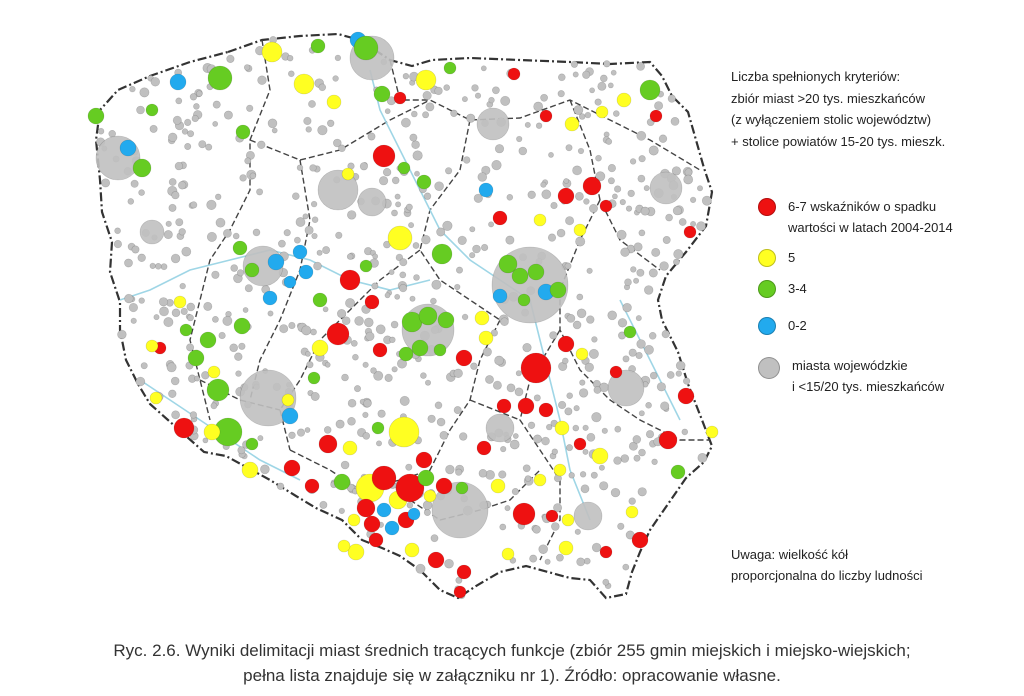  I want to click on legend-item-yellow: 5, so click(776, 257).